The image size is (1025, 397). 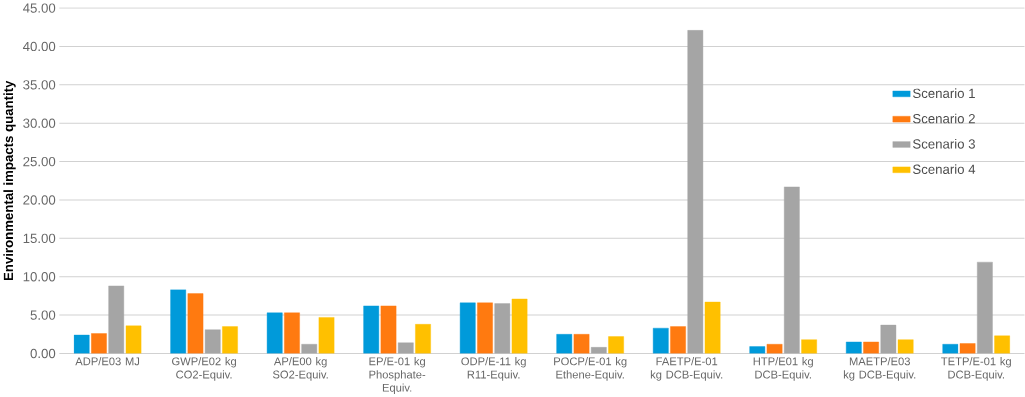 What do you see at coordinates (39, 276) in the screenshot?
I see `y-tick-label: 10.00` at bounding box center [39, 276].